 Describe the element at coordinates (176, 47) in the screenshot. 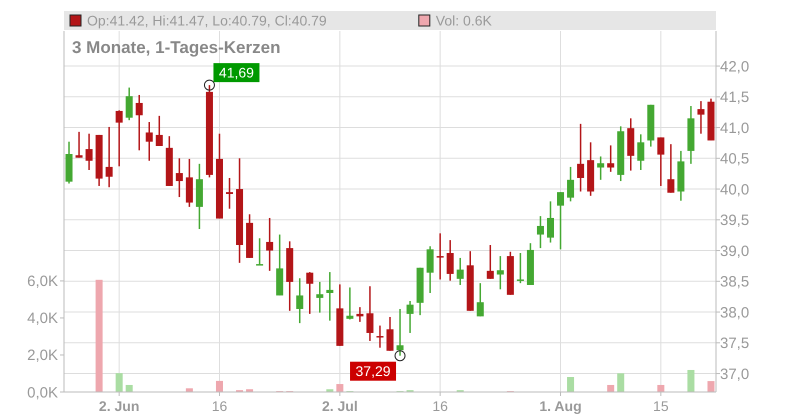

I see `chart-title: 3 Monate, 1-Tages-Kerzen` at that location.